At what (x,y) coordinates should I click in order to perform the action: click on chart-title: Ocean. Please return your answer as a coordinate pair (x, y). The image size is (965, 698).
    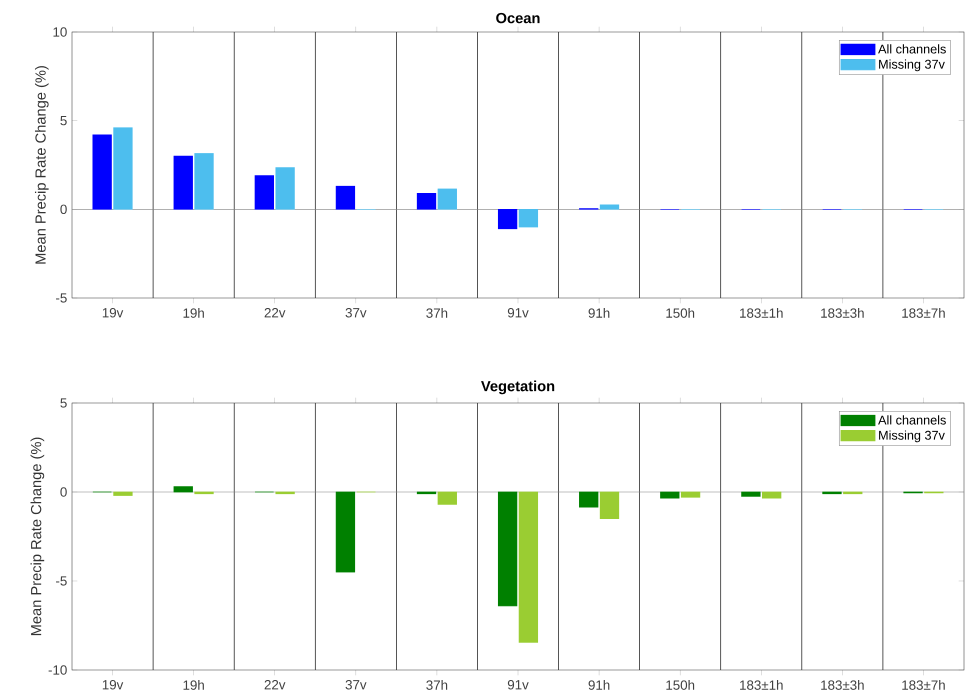
    Looking at the image, I should click on (518, 18).